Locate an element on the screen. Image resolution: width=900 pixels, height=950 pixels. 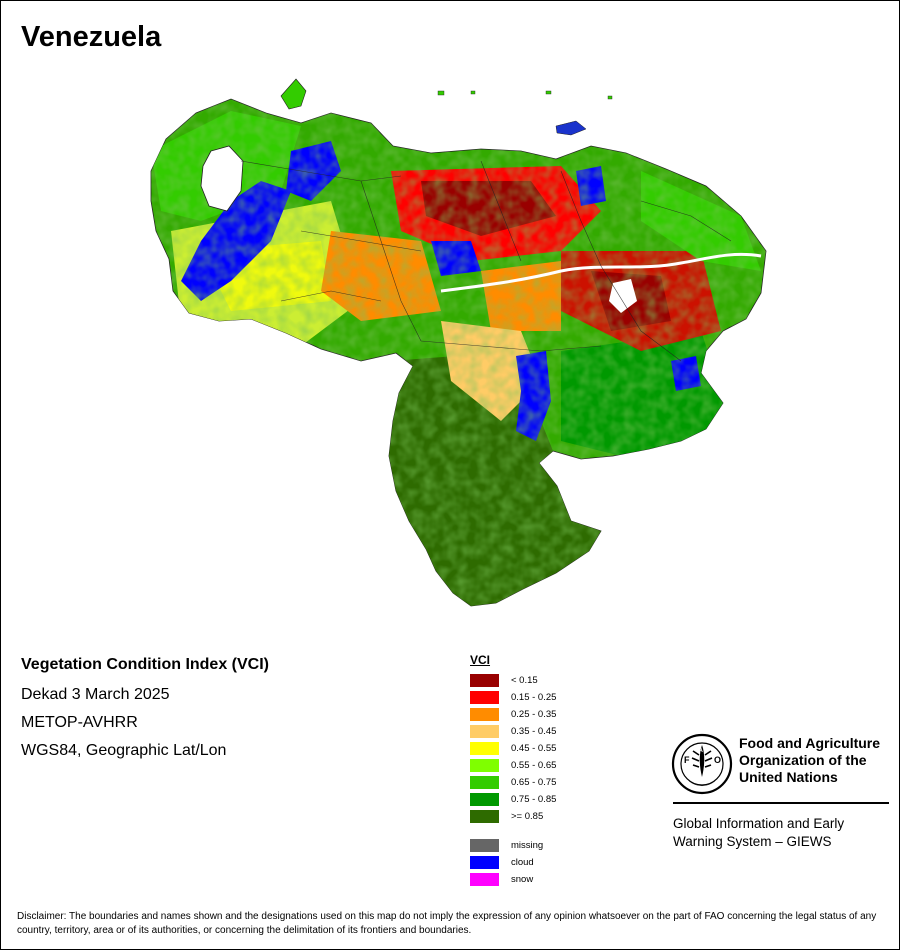
legend-label: < 0.15 is located at coordinates (524, 680).